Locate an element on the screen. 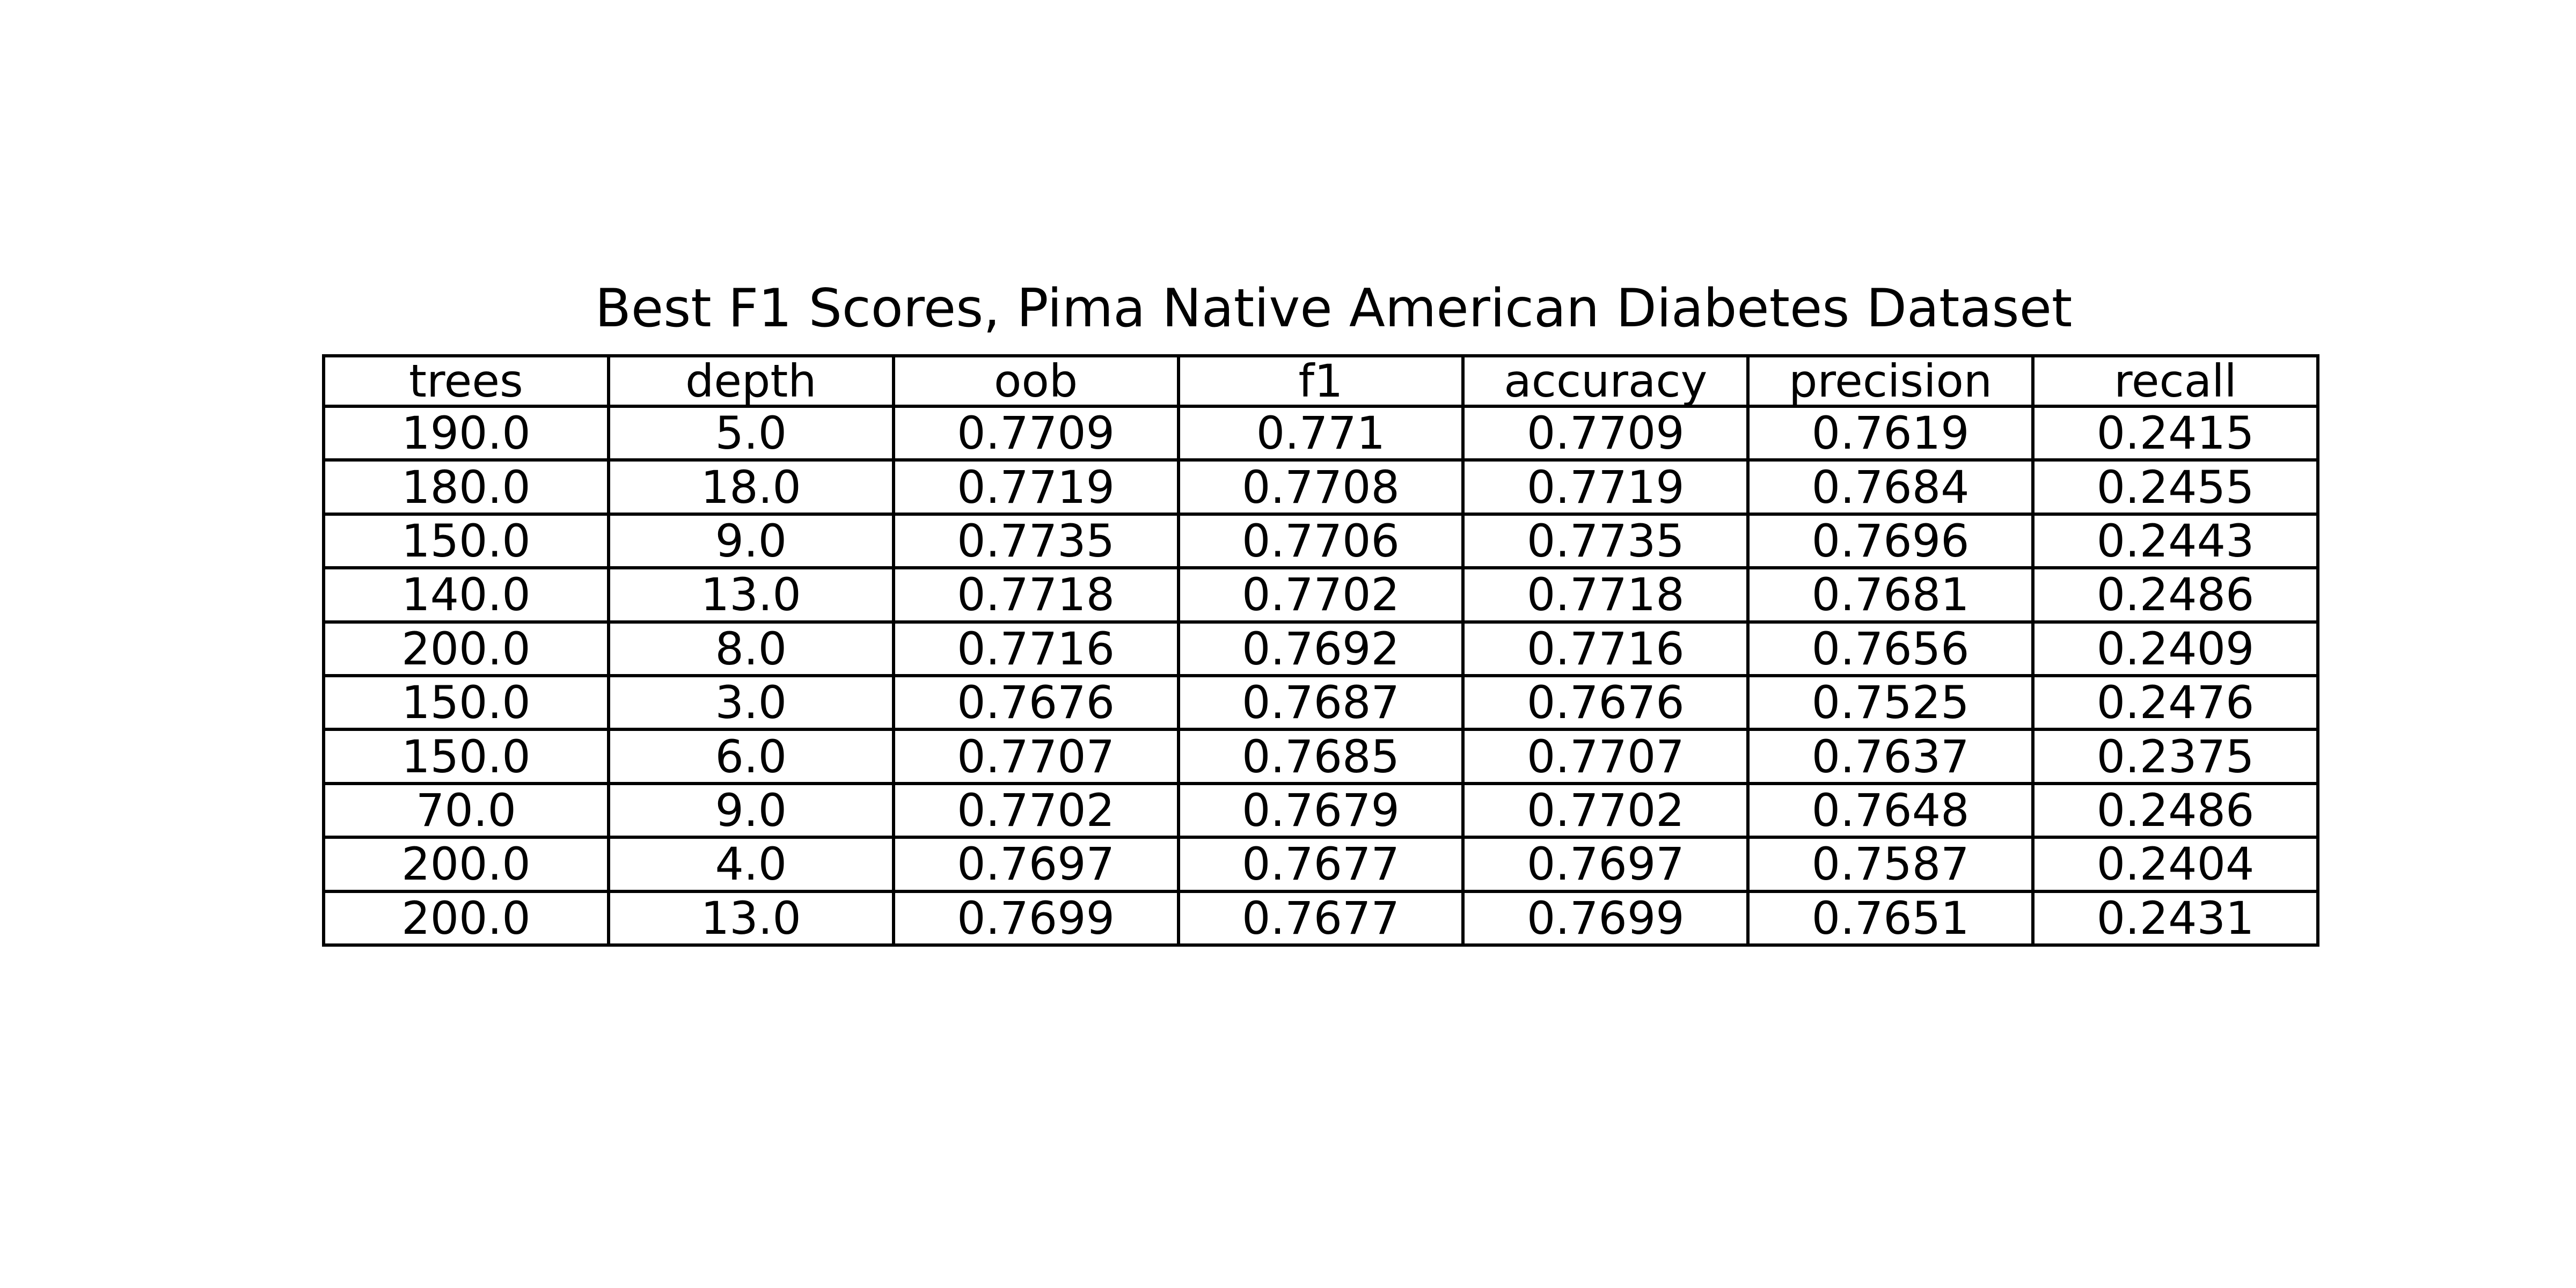  table-cell-accuracy: 0.7702 is located at coordinates (1605, 810).